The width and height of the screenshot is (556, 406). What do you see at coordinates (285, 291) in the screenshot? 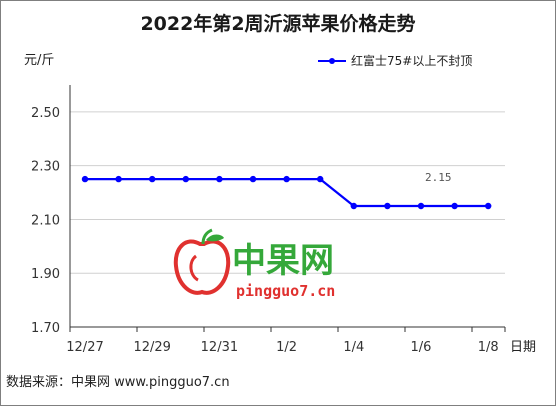
I see `watermark-url: pingguo7.cn` at bounding box center [285, 291].